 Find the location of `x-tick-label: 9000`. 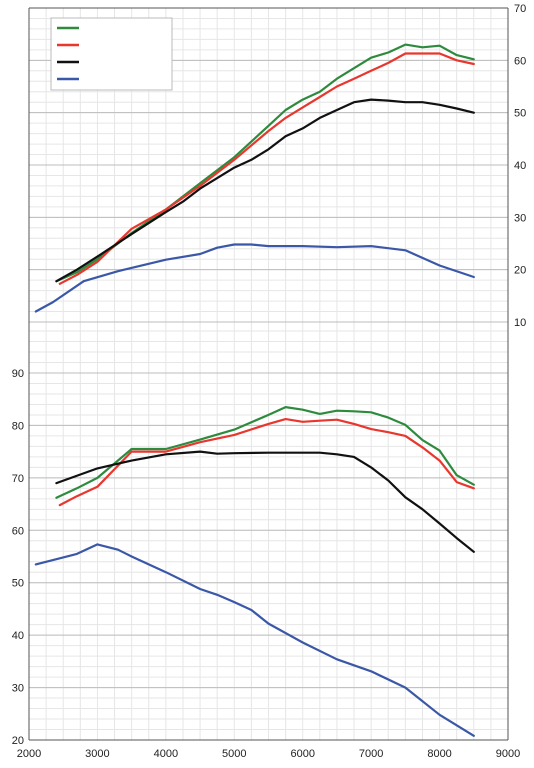

x-tick-label: 9000 is located at coordinates (508, 754).